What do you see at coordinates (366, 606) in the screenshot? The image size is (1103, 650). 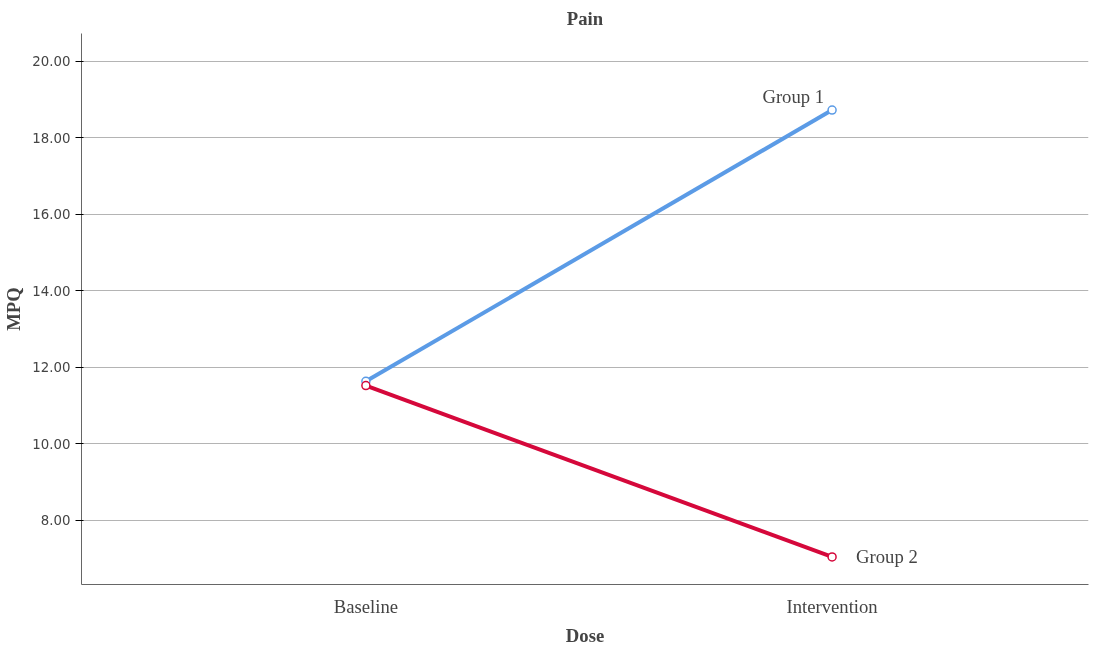 I see `x-tick-label: Baseline` at bounding box center [366, 606].